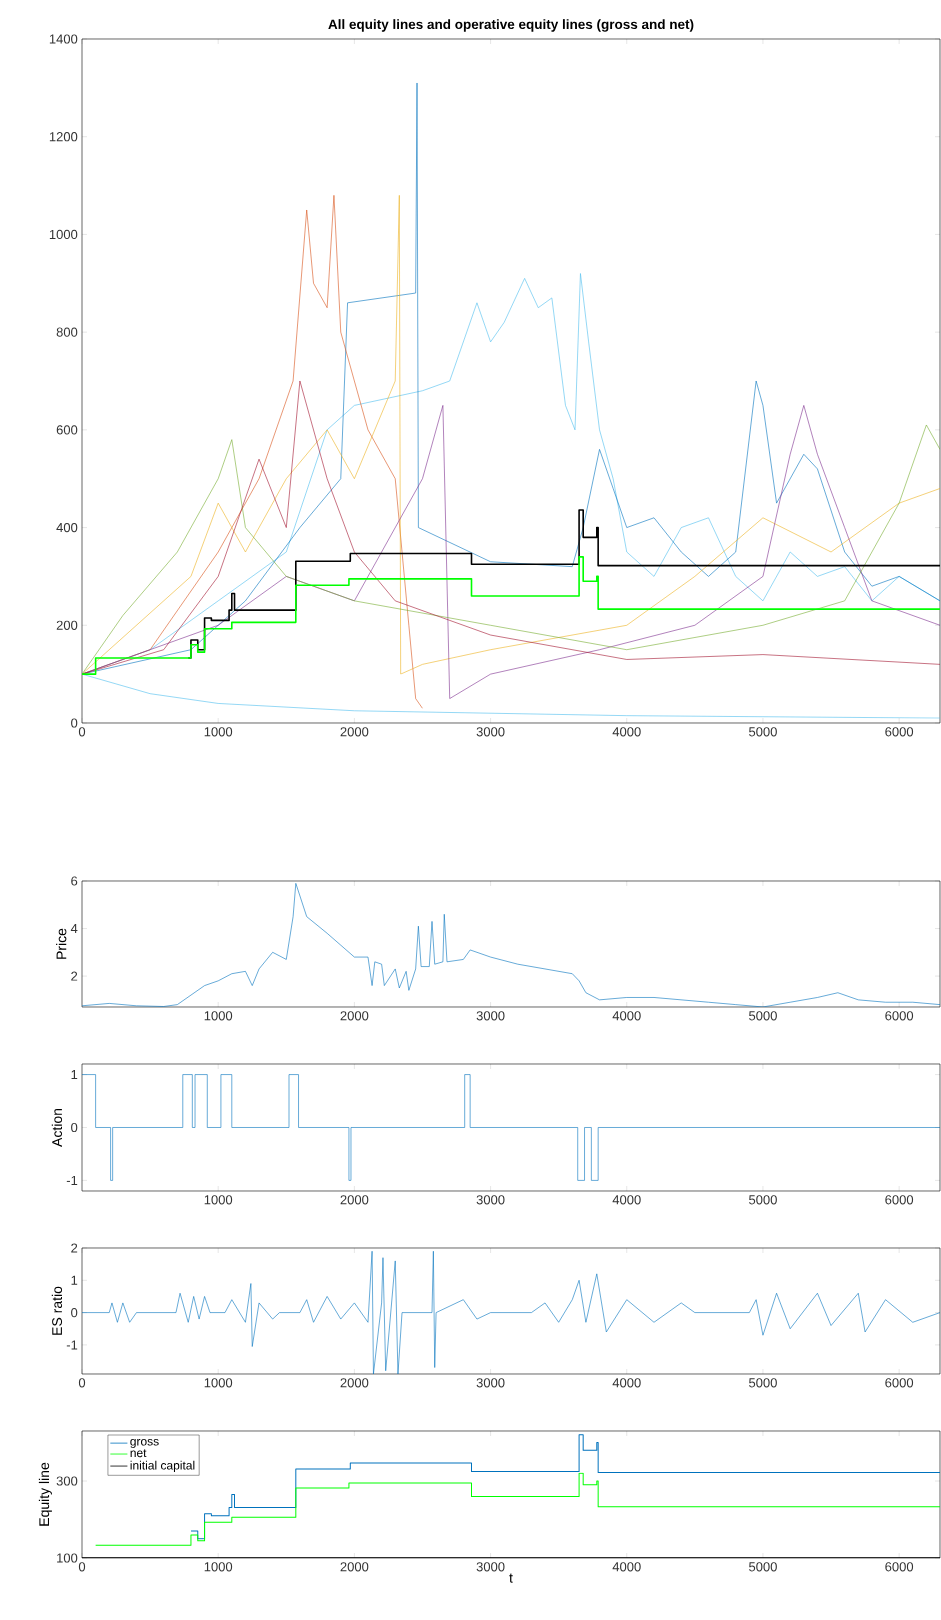 The width and height of the screenshot is (941, 1620). What do you see at coordinates (57, 1310) in the screenshot?
I see `y-axis-title: ES ratio` at bounding box center [57, 1310].